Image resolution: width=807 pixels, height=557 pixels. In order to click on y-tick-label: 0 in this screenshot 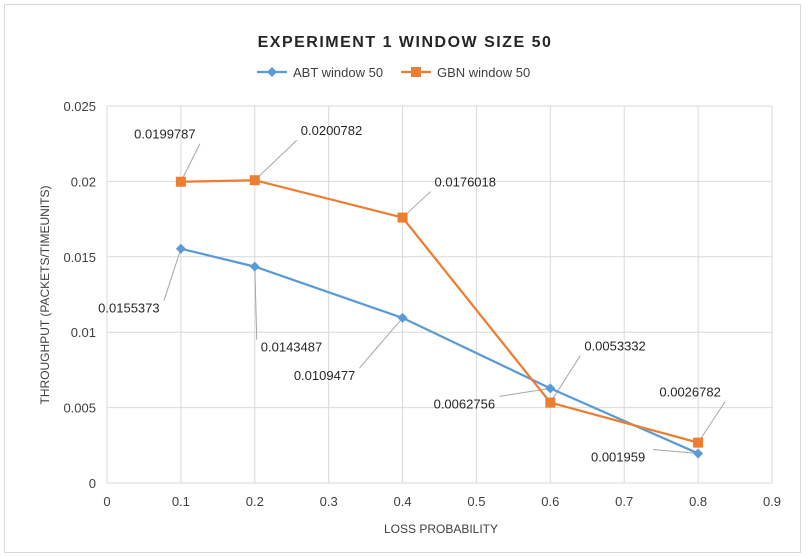, I will do `click(92, 483)`.